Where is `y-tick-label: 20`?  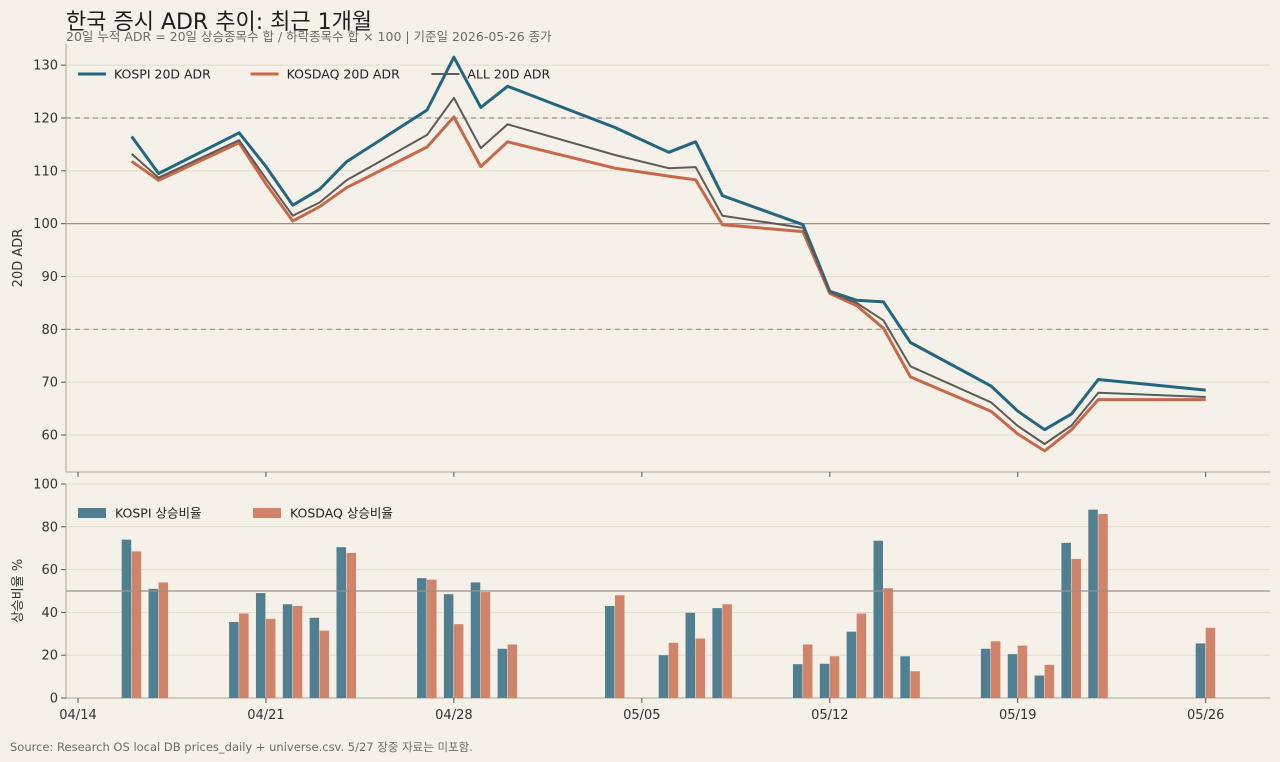 y-tick-label: 20 is located at coordinates (49, 656).